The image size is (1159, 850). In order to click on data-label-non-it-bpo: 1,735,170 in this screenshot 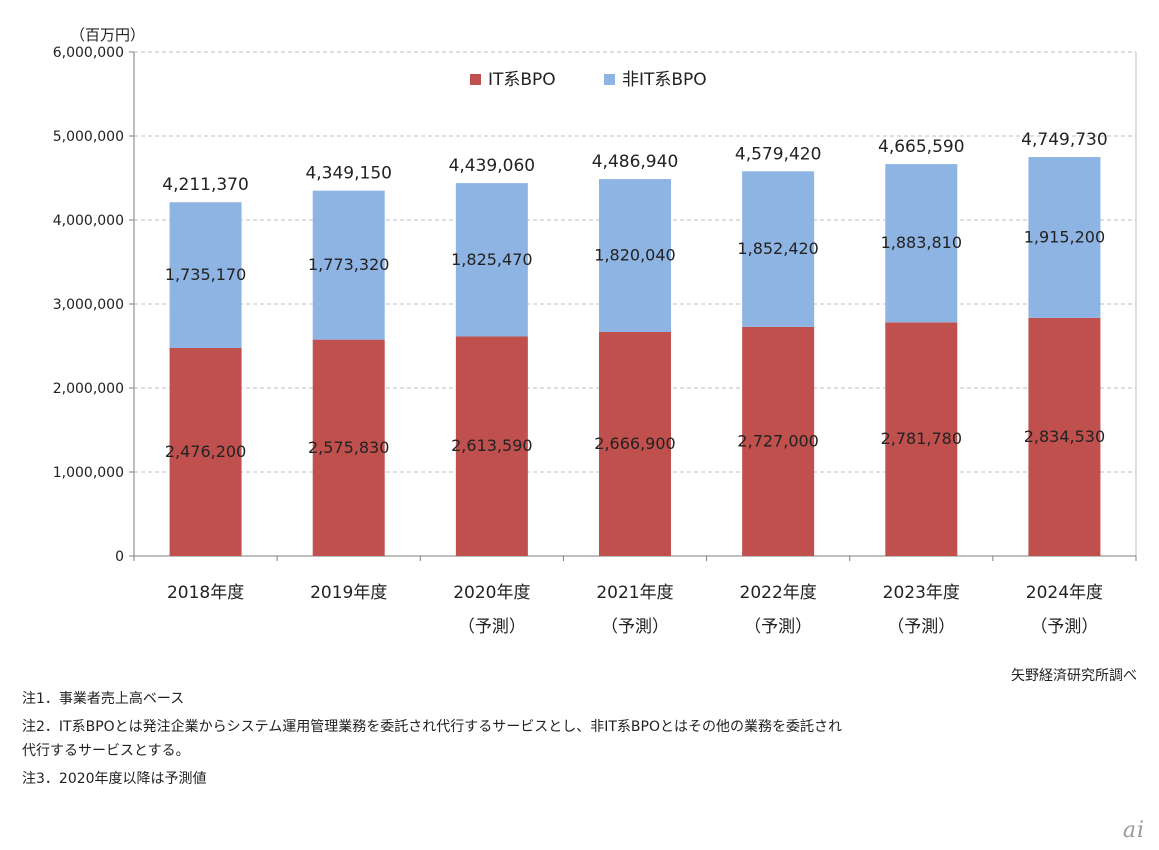, I will do `click(205, 274)`.